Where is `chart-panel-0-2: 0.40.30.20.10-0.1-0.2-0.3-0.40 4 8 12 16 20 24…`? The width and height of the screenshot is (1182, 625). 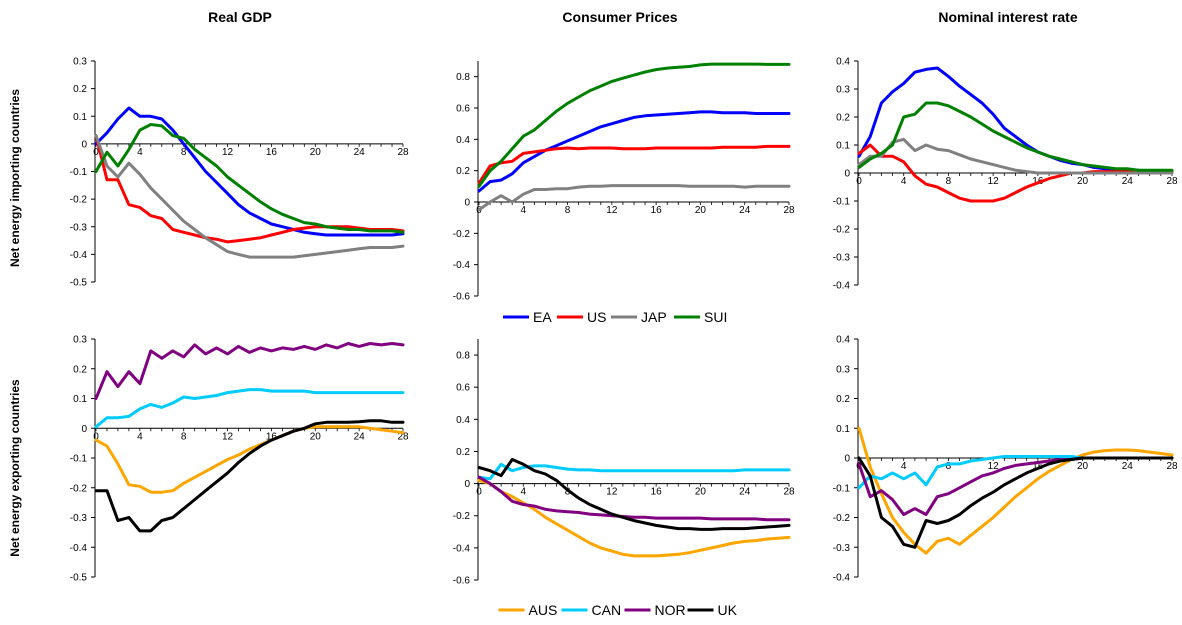
chart-panel-0-2: 0.40.30.20.10-0.1-0.2-0.3-0.40 4 8 12 16 20 24… is located at coordinates (1005, 174).